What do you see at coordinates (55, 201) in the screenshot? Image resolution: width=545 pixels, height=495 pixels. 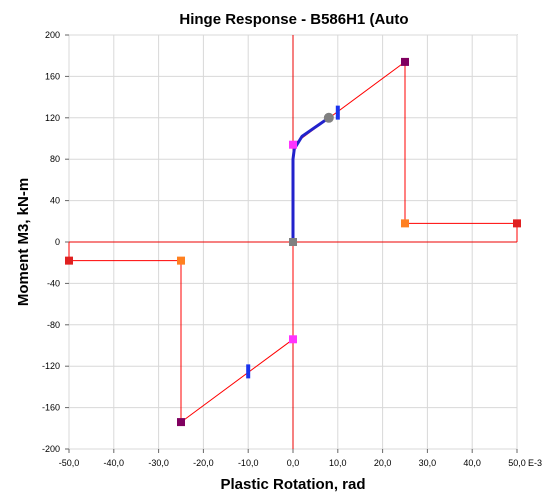 I see `y-tick-label: 40` at bounding box center [55, 201].